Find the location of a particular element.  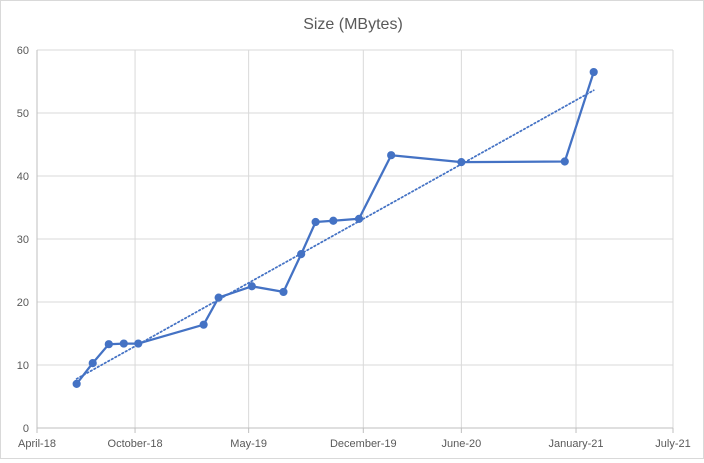

x-tick-label: October-18 is located at coordinates (135, 444).